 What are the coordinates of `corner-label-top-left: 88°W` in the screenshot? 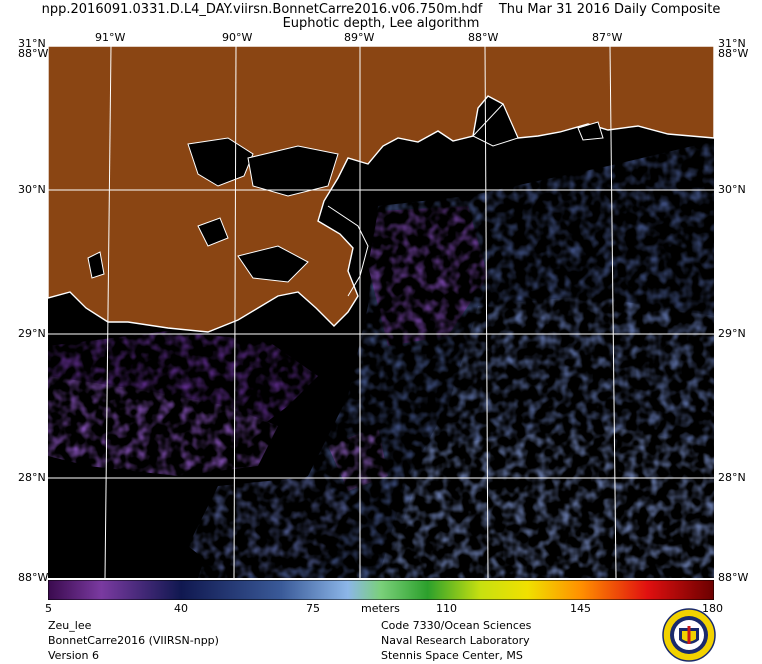 It's located at (33, 53).